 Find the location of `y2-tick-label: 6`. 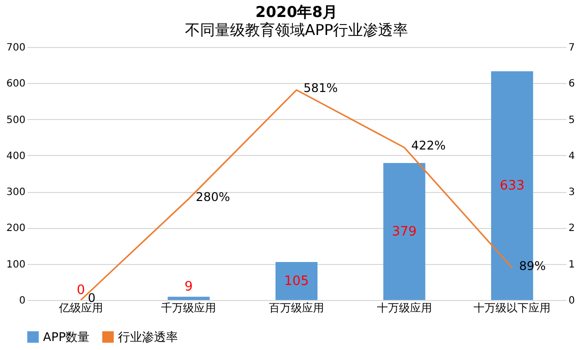

y2-tick-label: 6 is located at coordinates (571, 84).